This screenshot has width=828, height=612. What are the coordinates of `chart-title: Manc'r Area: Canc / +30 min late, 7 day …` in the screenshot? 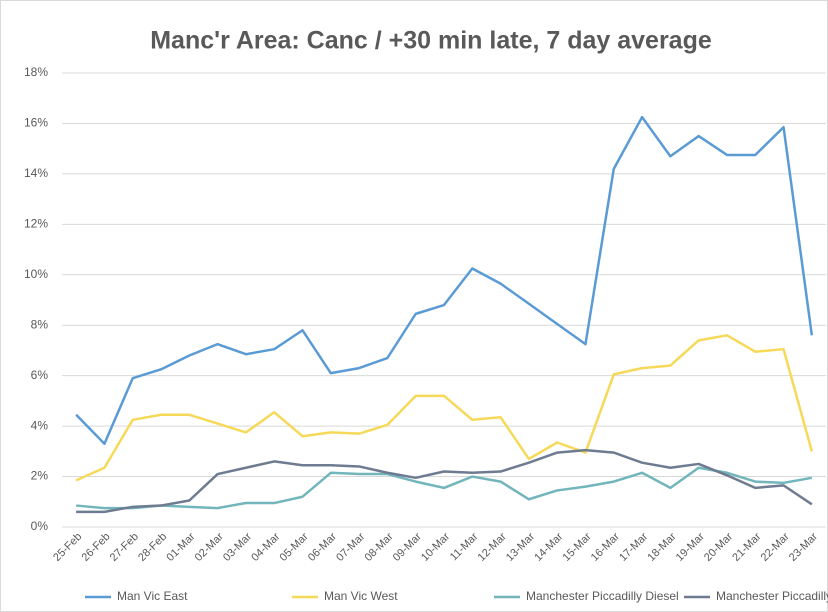 It's located at (431, 41).